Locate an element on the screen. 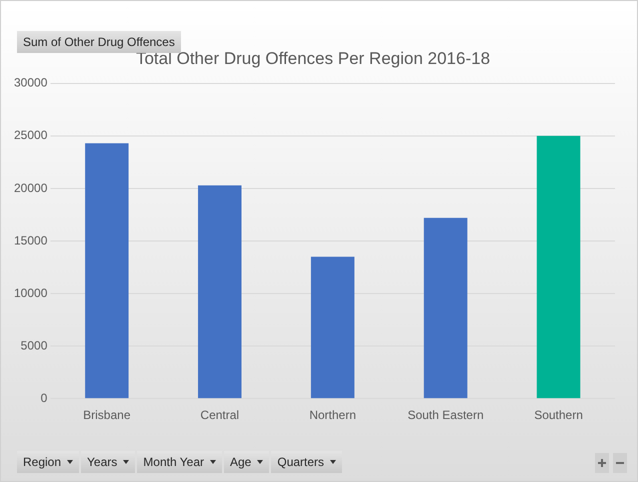 The image size is (638, 482). text: Region is located at coordinates (42, 462).